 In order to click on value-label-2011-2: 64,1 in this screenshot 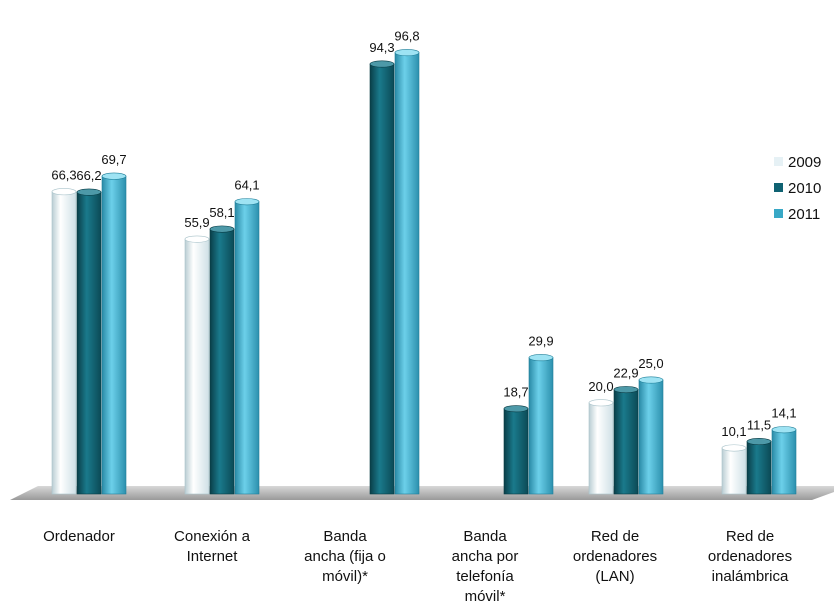, I will do `click(246, 185)`.